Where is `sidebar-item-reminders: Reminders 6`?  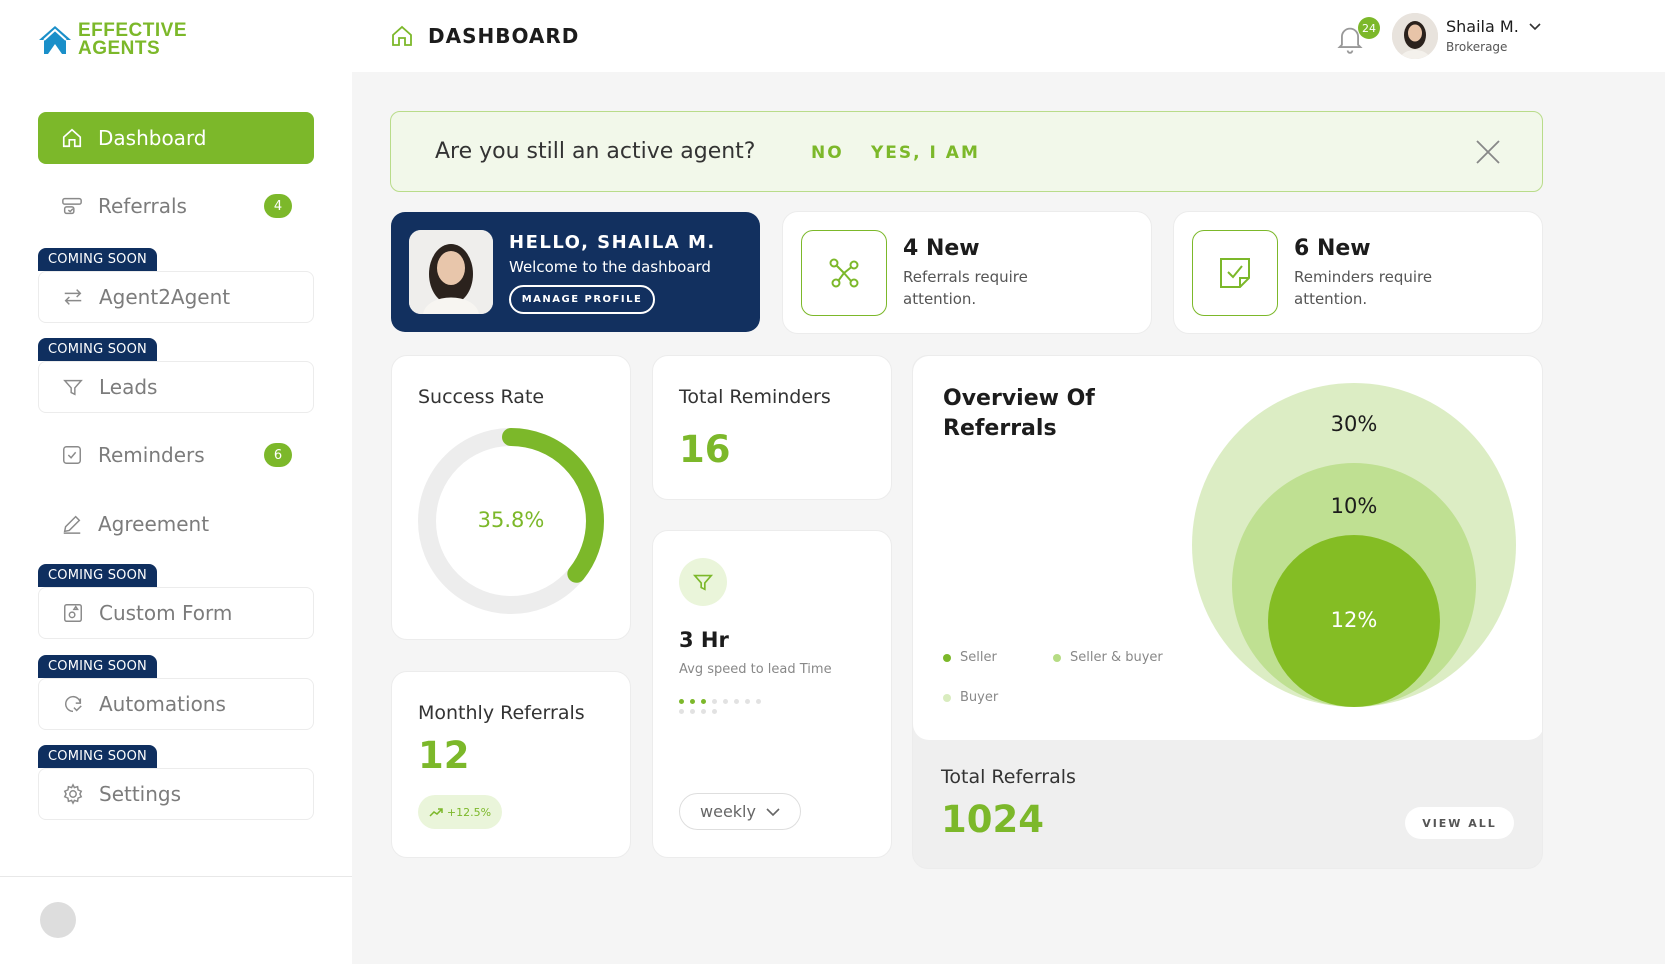
sidebar-item-reminders: Reminders 6 is located at coordinates (176, 455).